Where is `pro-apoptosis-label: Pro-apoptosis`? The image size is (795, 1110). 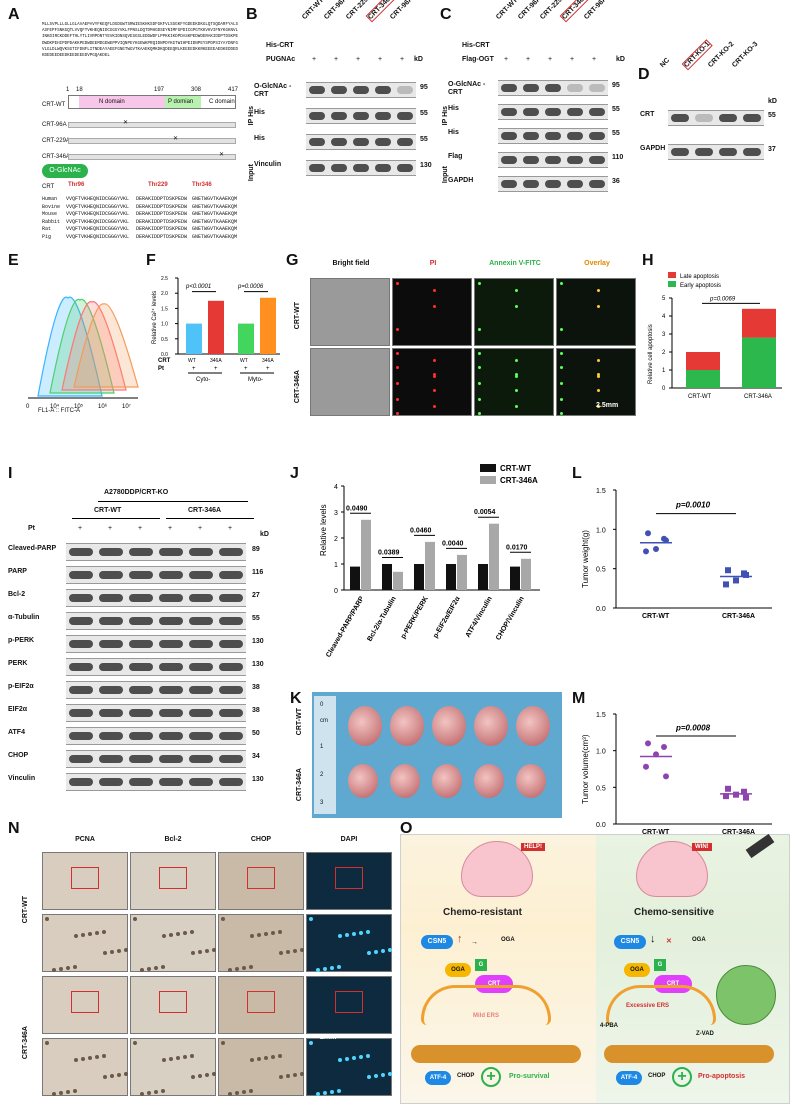 pro-apoptosis-label: Pro-apoptosis is located at coordinates (722, 1076).